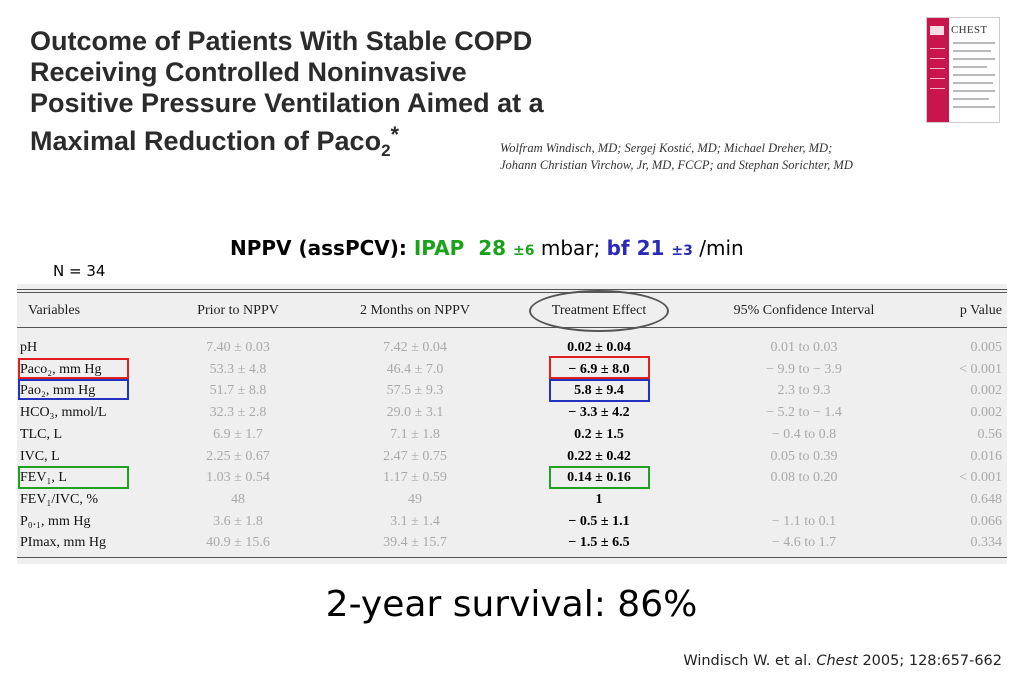 This screenshot has height=682, width=1023. What do you see at coordinates (599, 434) in the screenshot?
I see `table-cell-effect: 0.2 ± 1.5` at bounding box center [599, 434].